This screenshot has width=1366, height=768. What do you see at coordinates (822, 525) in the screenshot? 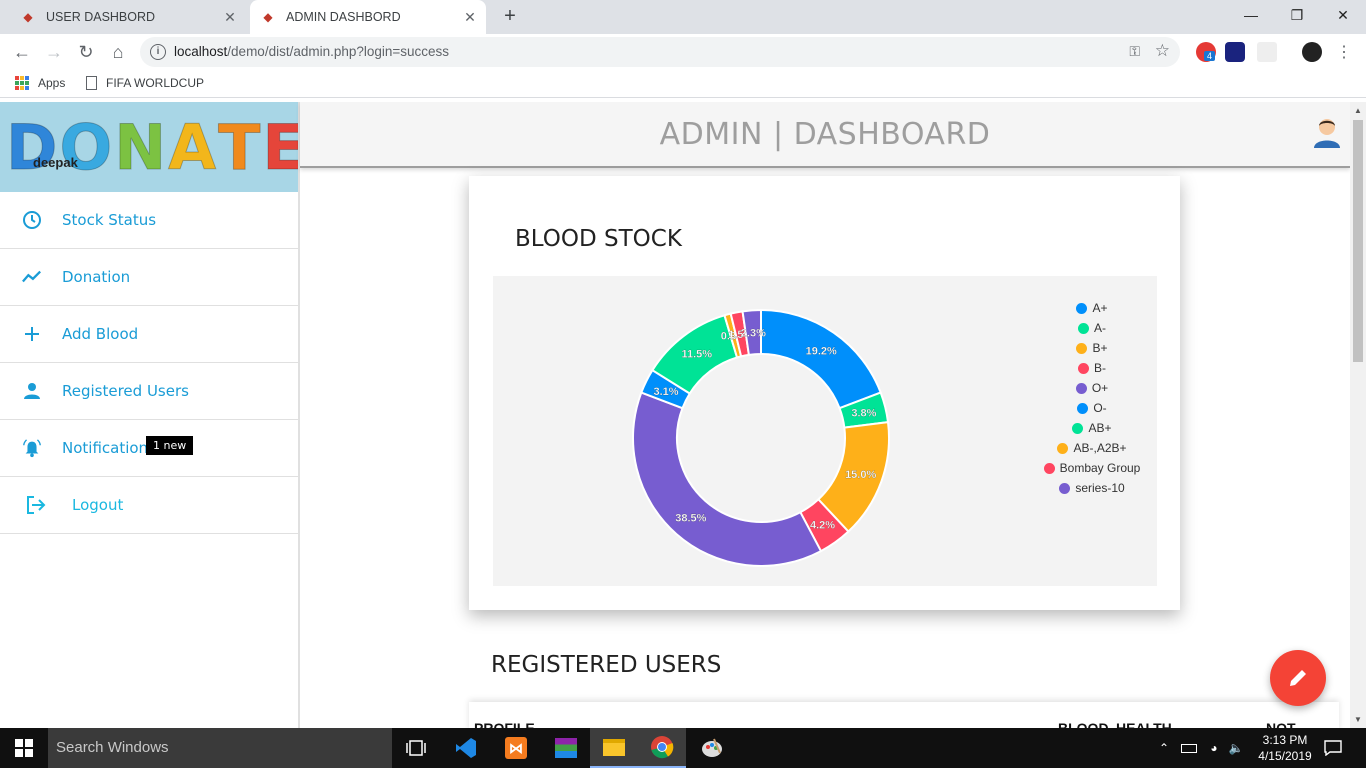
I see `slice-value-label: 4.2%` at bounding box center [822, 525].